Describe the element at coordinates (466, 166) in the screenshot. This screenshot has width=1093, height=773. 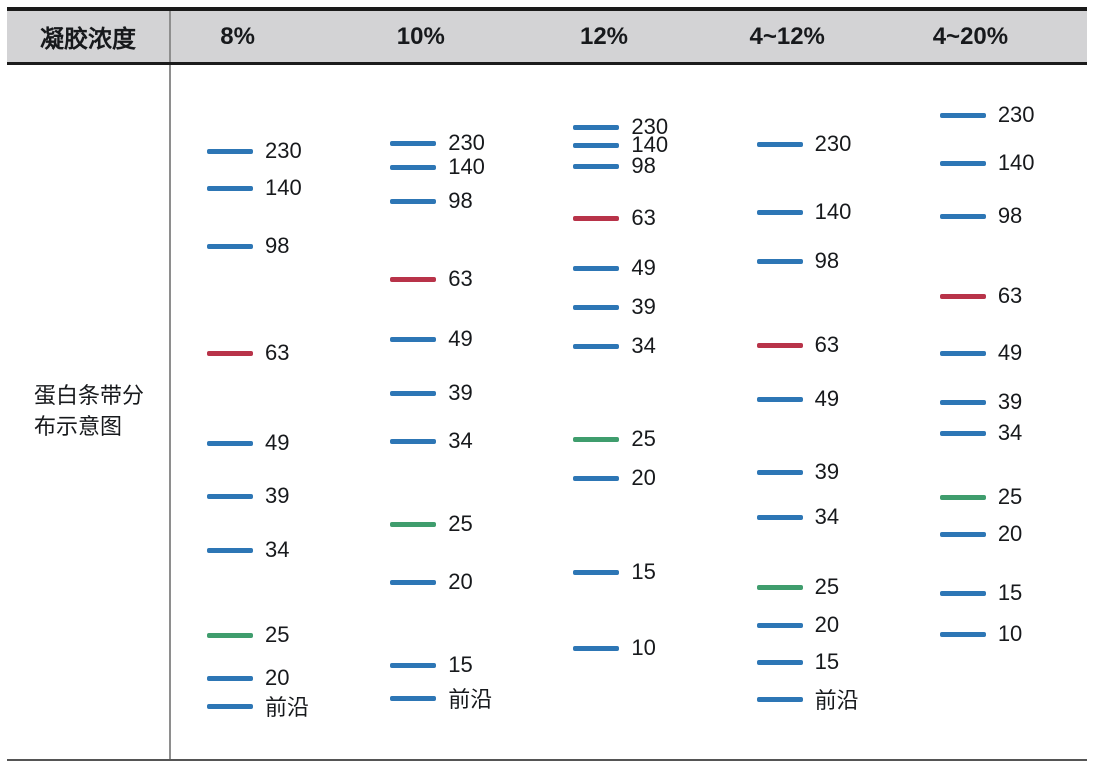
I see `band-label: 140` at that location.